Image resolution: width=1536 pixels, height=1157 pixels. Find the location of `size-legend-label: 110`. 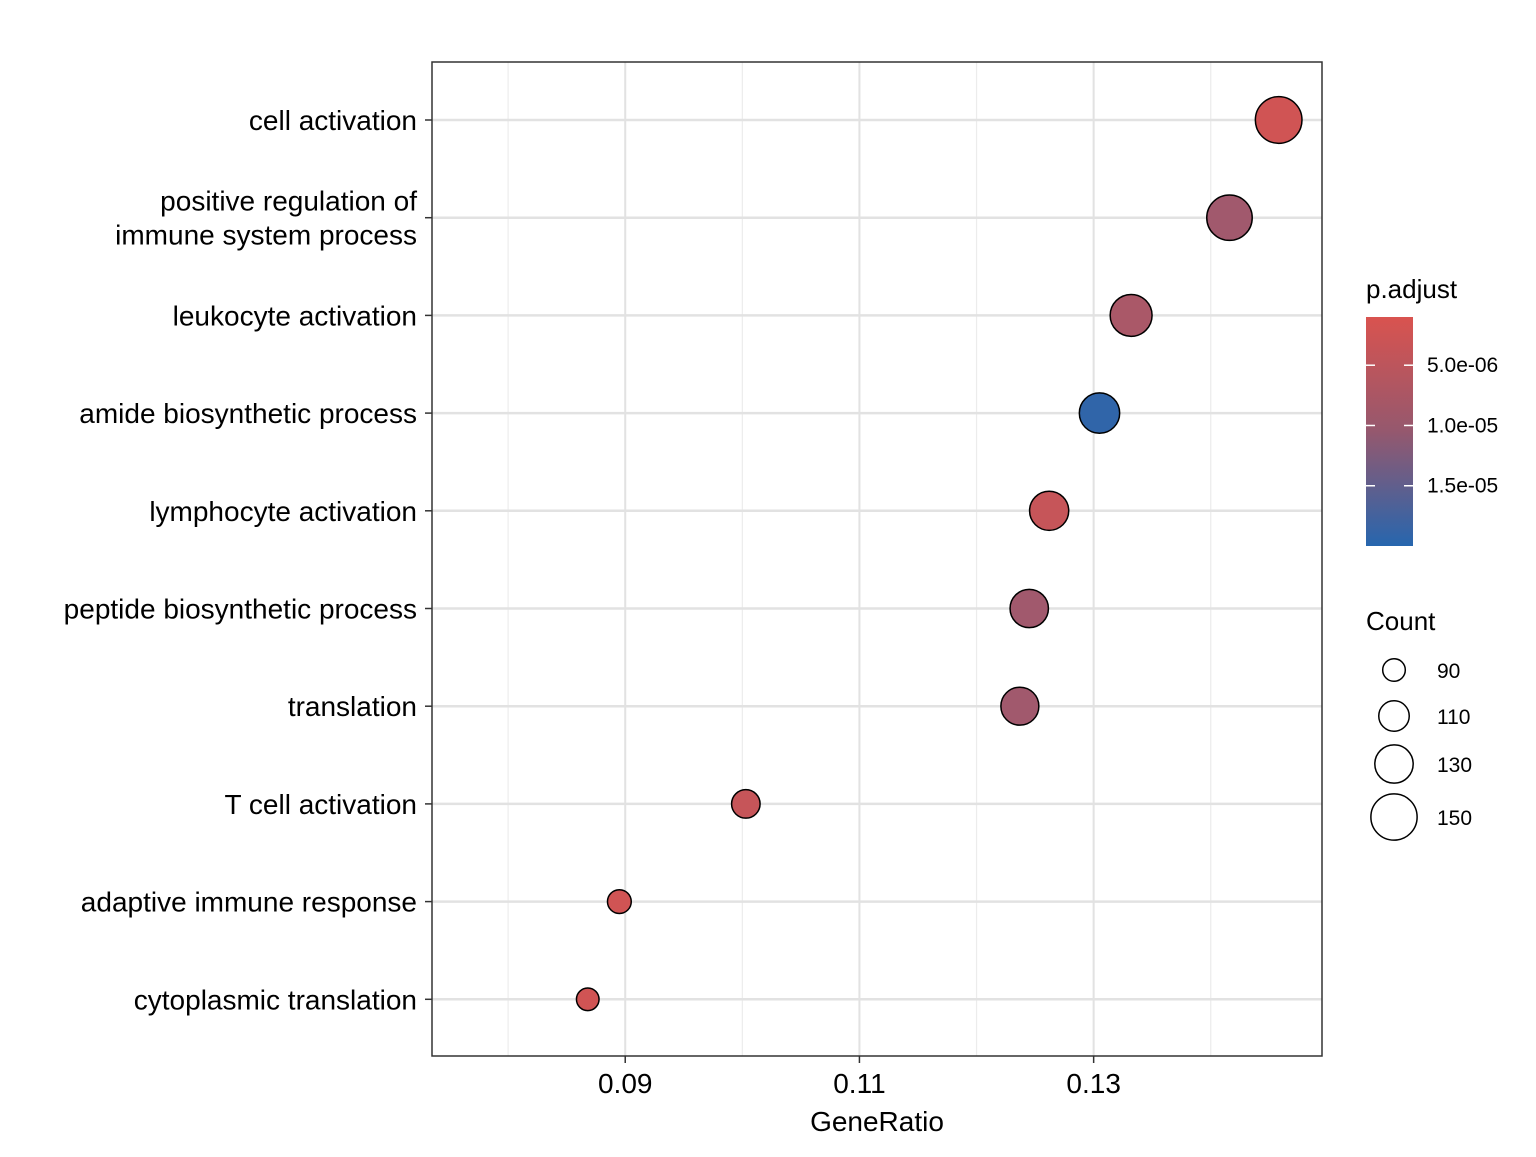

size-legend-label: 110 is located at coordinates (1453, 717).